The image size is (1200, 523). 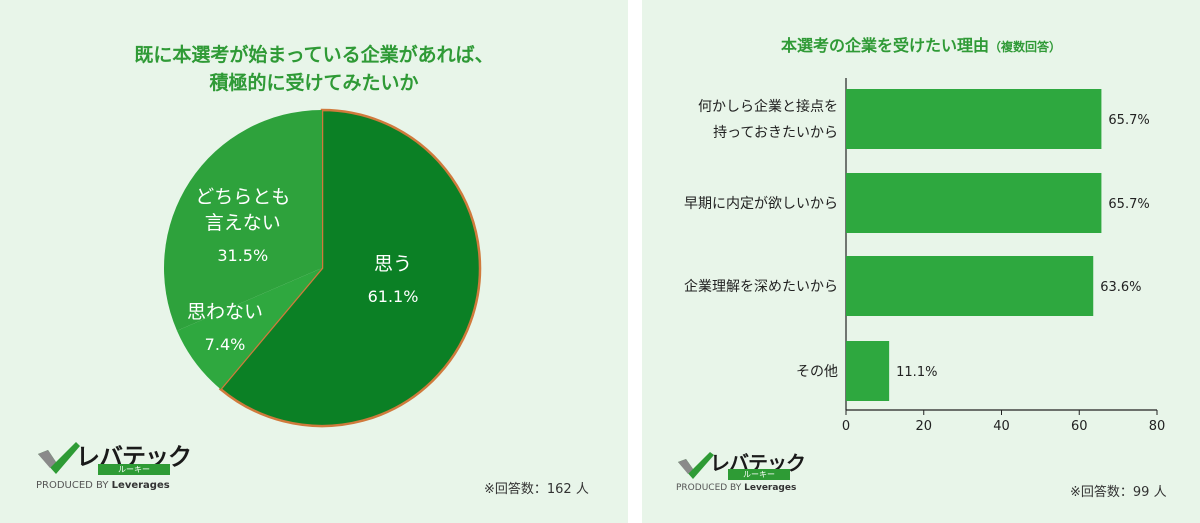 What do you see at coordinates (314, 55) in the screenshot?
I see `pie-chart-title-line1: 既に本選考が始まっている企業があれば、` at bounding box center [314, 55].